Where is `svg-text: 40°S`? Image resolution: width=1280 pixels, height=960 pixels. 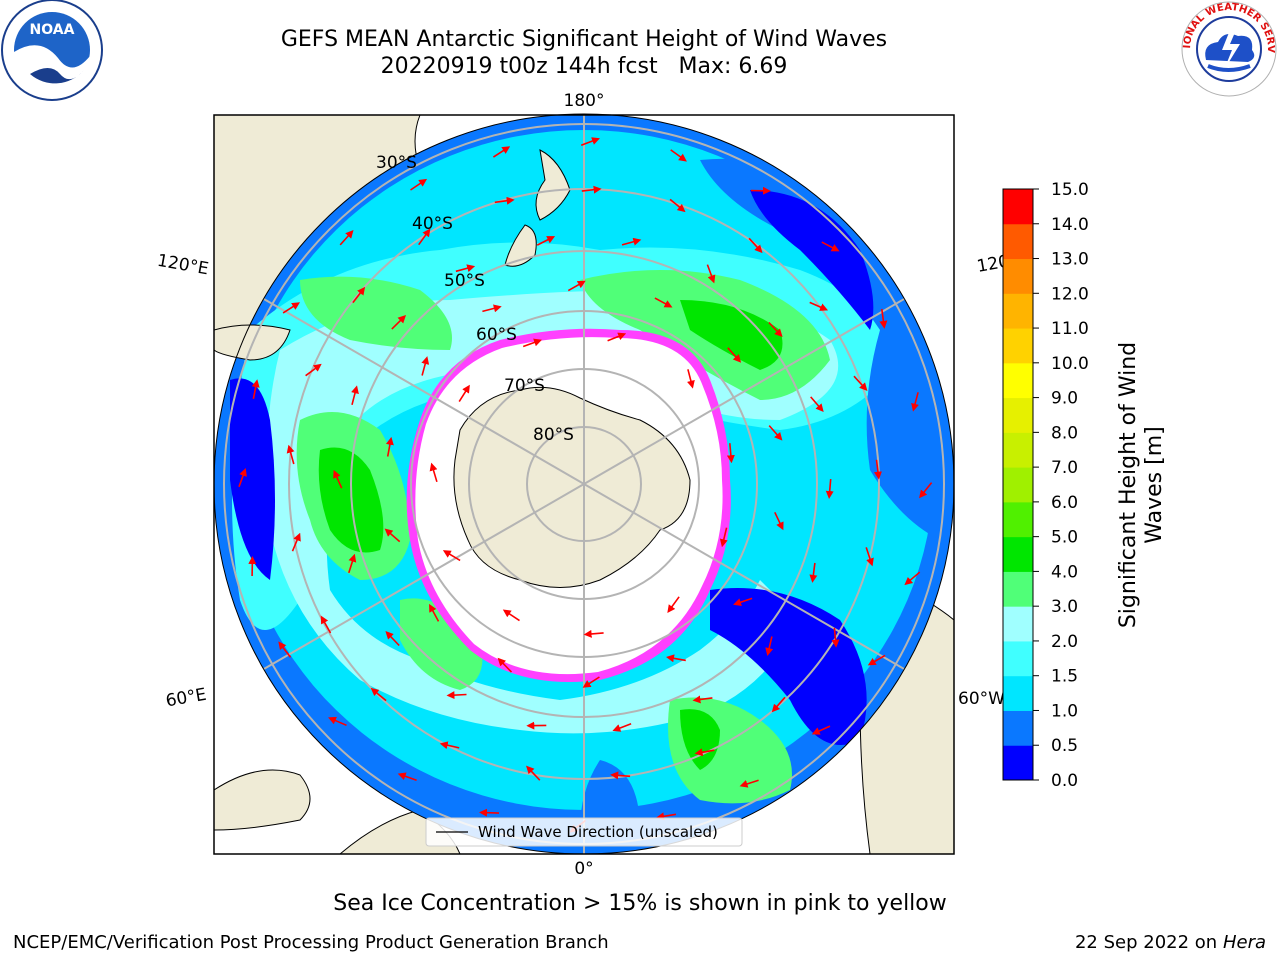
svg-text: 40°S is located at coordinates (432, 224).